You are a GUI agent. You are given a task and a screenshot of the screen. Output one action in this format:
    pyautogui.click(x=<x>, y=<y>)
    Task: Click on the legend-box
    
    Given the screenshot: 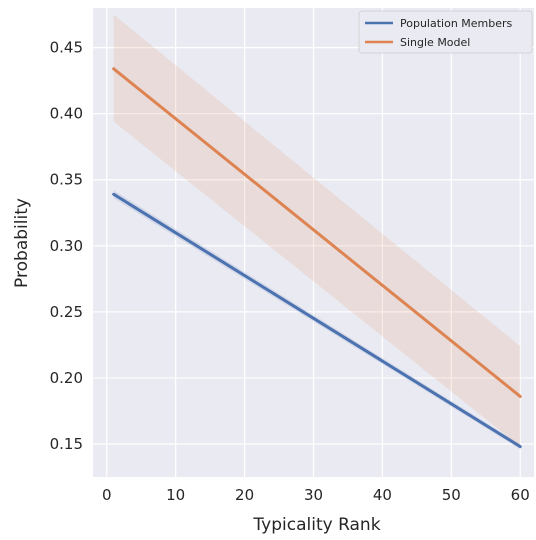 What is the action you would take?
    pyautogui.click(x=445, y=32)
    